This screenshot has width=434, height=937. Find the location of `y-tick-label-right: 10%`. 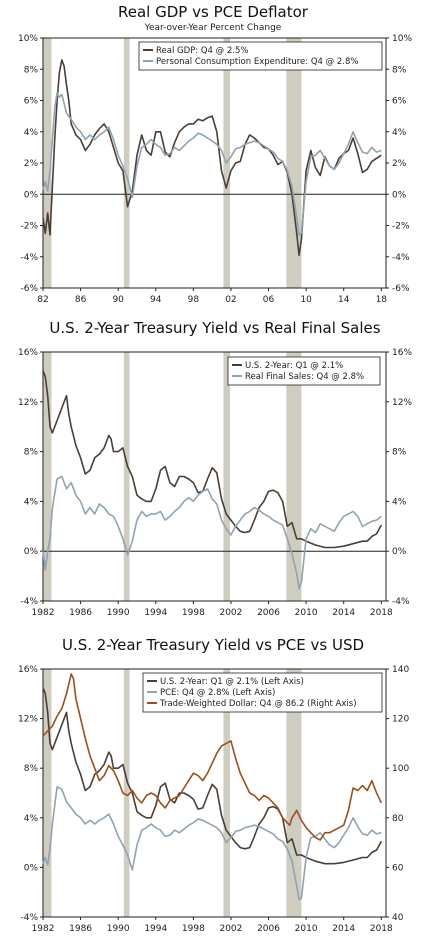

y-tick-label-right: 10% is located at coordinates (402, 39).